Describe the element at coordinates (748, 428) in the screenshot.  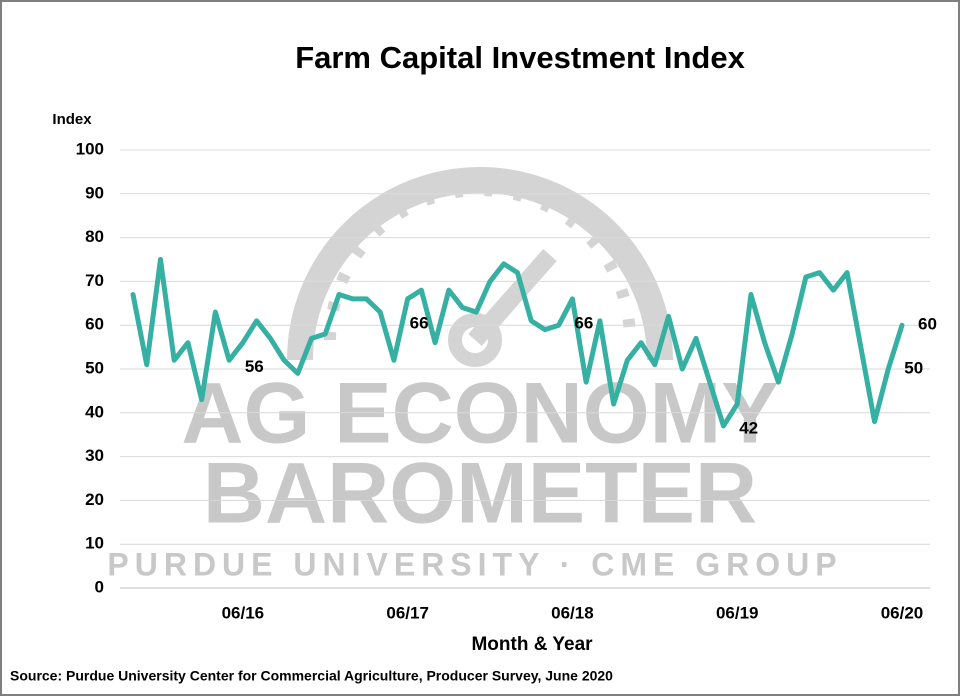
I see `data-label: 42` at that location.